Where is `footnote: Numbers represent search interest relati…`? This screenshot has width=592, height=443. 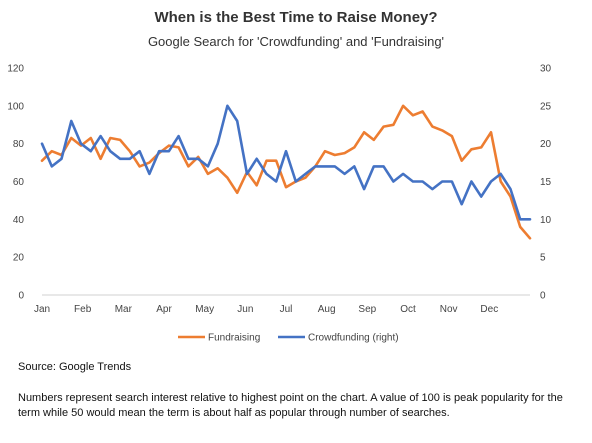 footnote: Numbers represent search interest relati… is located at coordinates (290, 405).